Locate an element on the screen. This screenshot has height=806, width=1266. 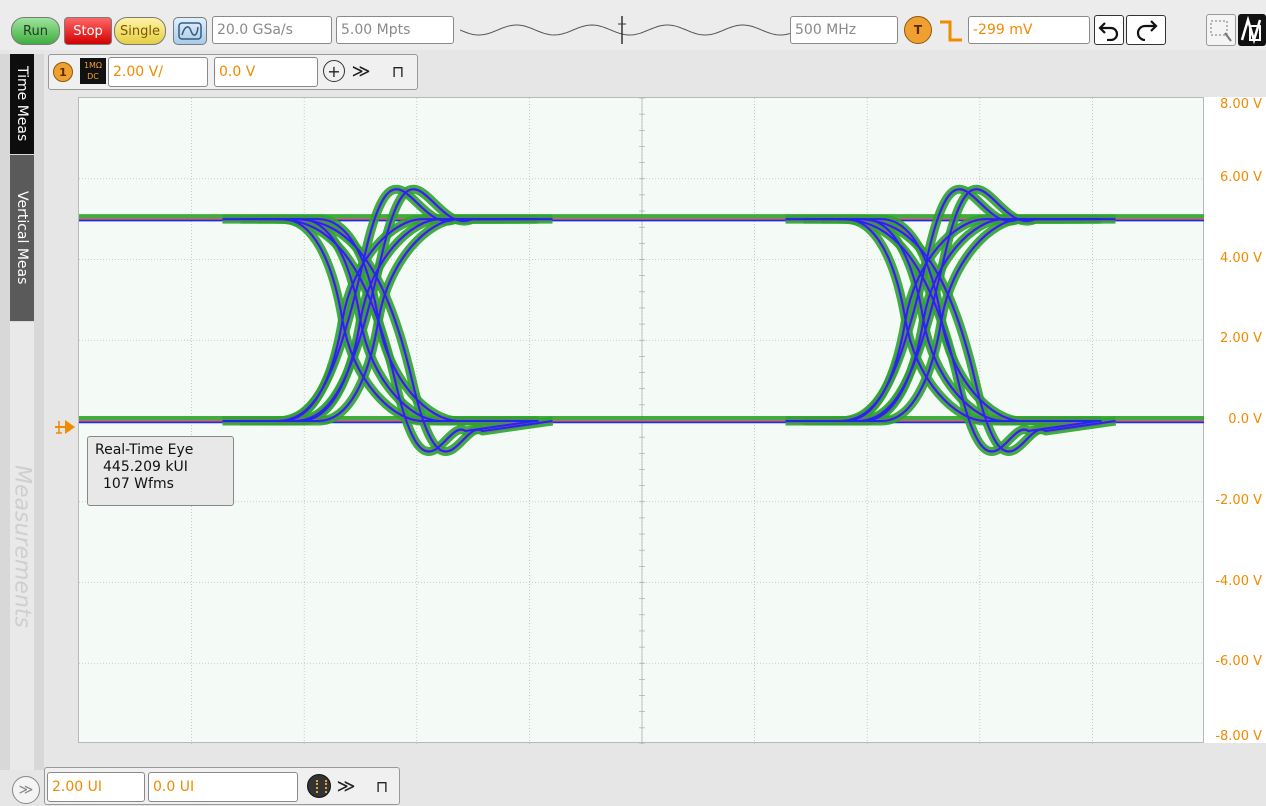
trigger-badge: T is located at coordinates (918, 30).